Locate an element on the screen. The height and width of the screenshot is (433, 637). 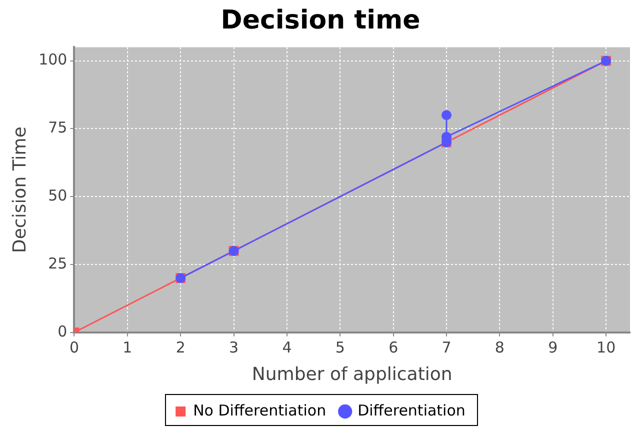
x-axis-title: Number of application is located at coordinates (352, 374).